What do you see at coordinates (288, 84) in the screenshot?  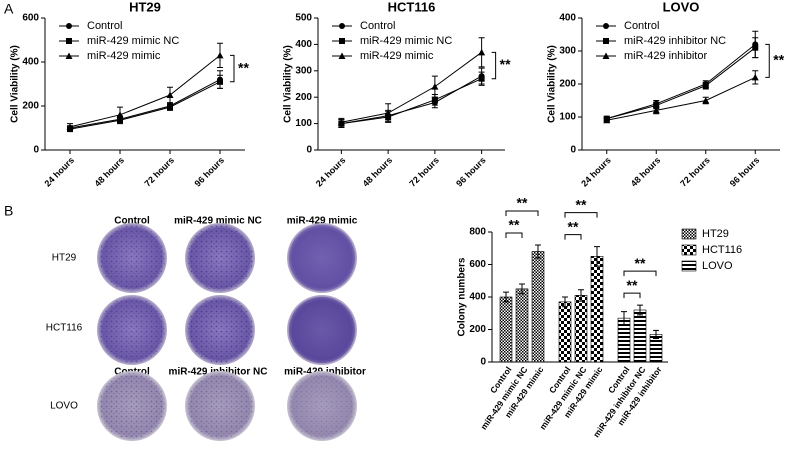 I see `y-axis-label: Cell Viability (%)` at bounding box center [288, 84].